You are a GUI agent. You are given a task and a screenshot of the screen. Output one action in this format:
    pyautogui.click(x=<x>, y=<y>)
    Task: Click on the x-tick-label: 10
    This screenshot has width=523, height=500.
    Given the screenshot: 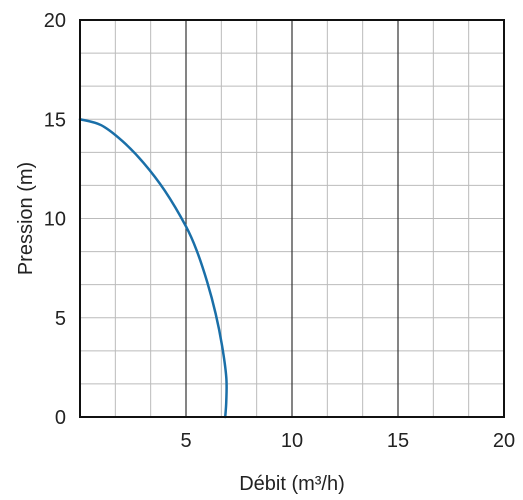 What is the action you would take?
    pyautogui.click(x=292, y=441)
    